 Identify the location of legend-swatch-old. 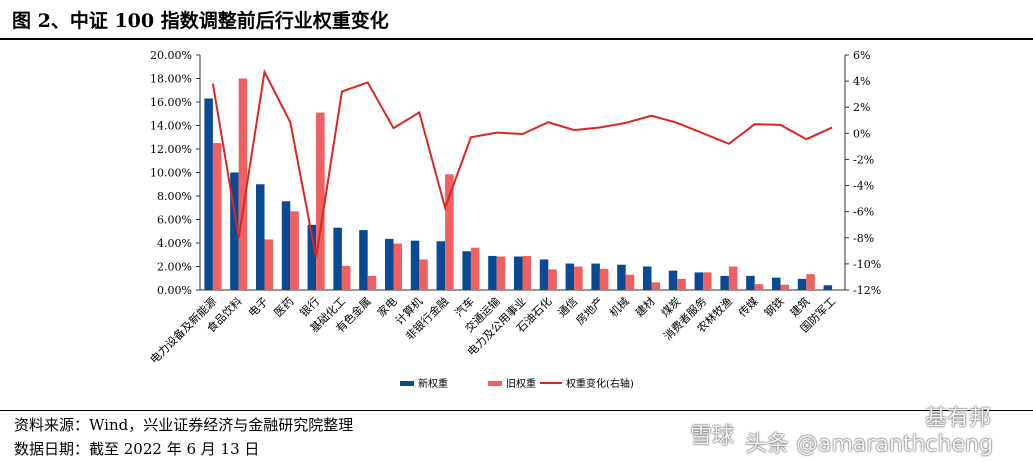
(495, 383).